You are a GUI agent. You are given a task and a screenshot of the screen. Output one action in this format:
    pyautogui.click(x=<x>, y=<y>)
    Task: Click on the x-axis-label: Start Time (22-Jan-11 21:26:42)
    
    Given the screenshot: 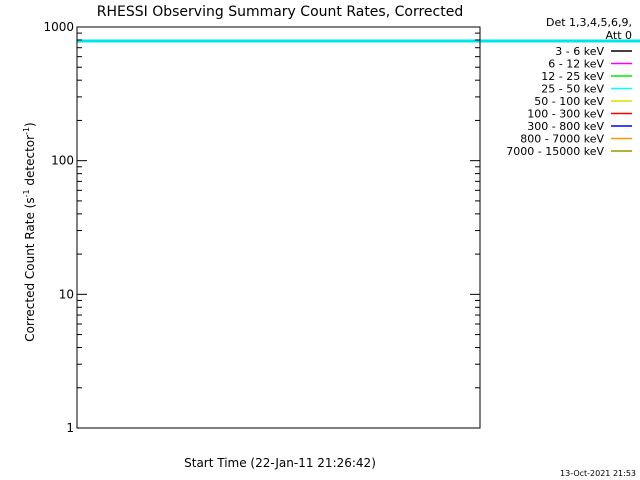 What is the action you would take?
    pyautogui.click(x=280, y=463)
    